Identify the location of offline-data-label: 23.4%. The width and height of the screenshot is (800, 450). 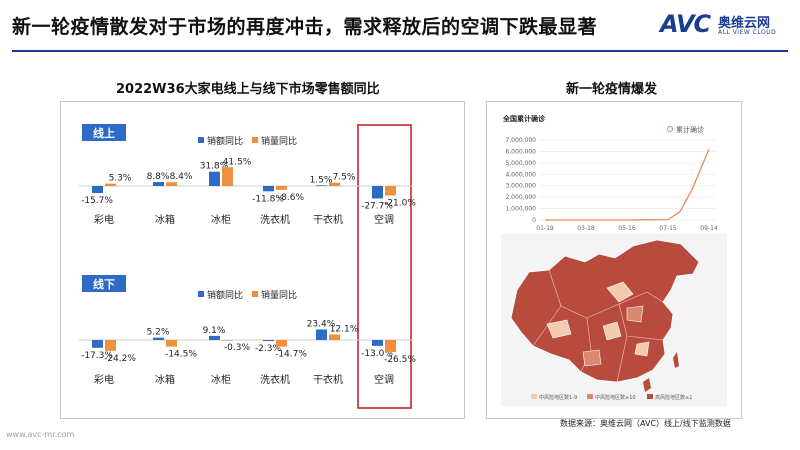
(321, 324).